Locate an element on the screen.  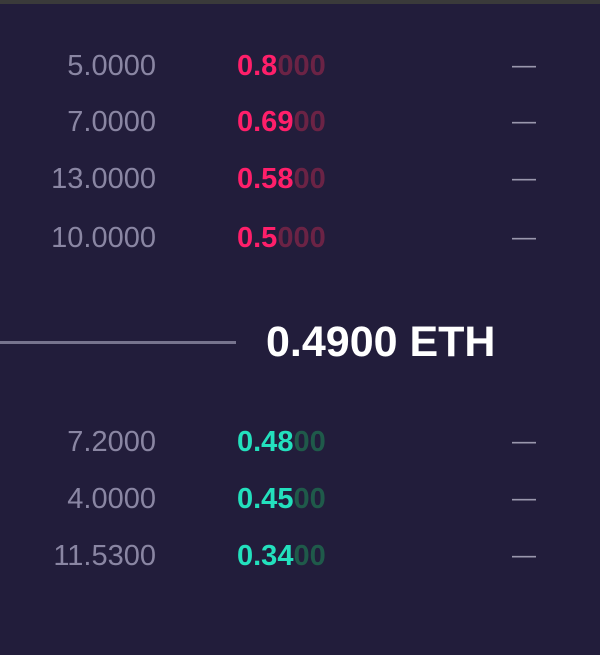
ask-price: 0.5000 is located at coordinates (281, 238).